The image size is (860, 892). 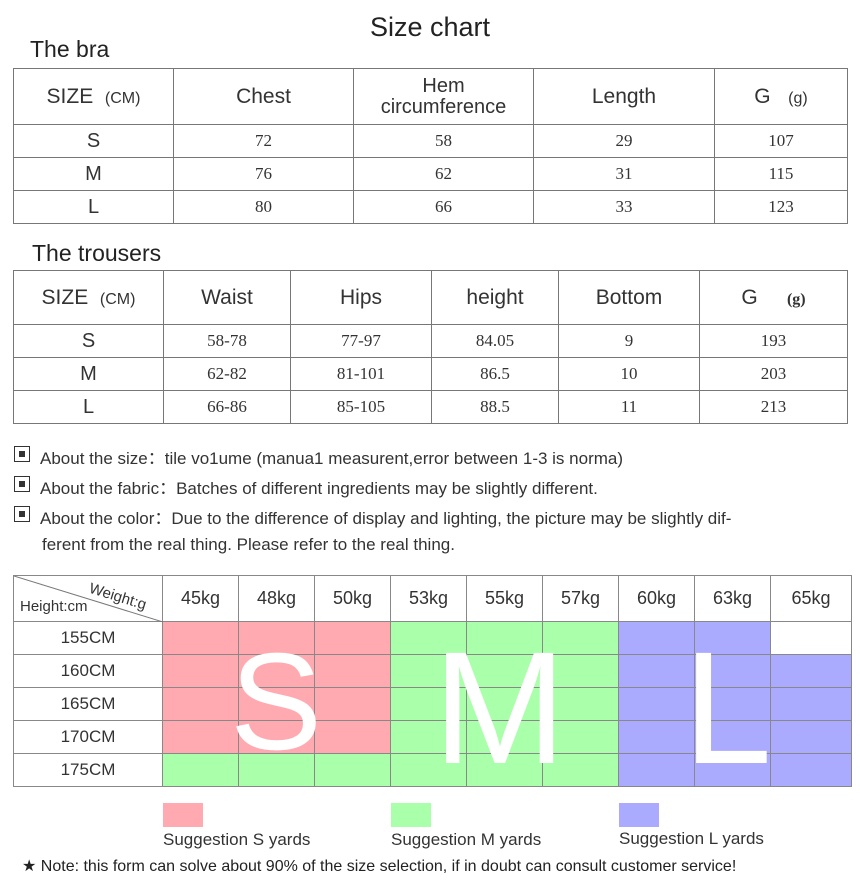 What do you see at coordinates (97, 253) in the screenshot?
I see `trousers-section-title: The trousers` at bounding box center [97, 253].